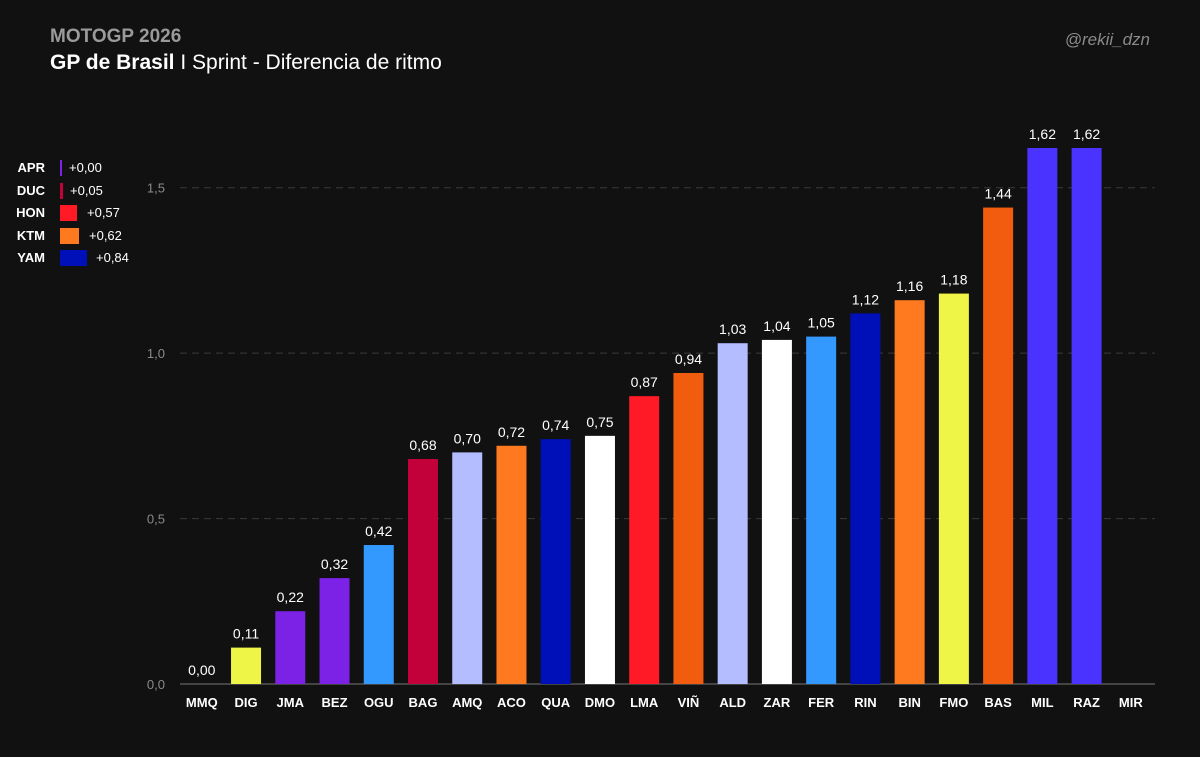 The width and height of the screenshot is (1200, 757). What do you see at coordinates (246, 634) in the screenshot?
I see `bar-value-label: 0,11` at bounding box center [246, 634].